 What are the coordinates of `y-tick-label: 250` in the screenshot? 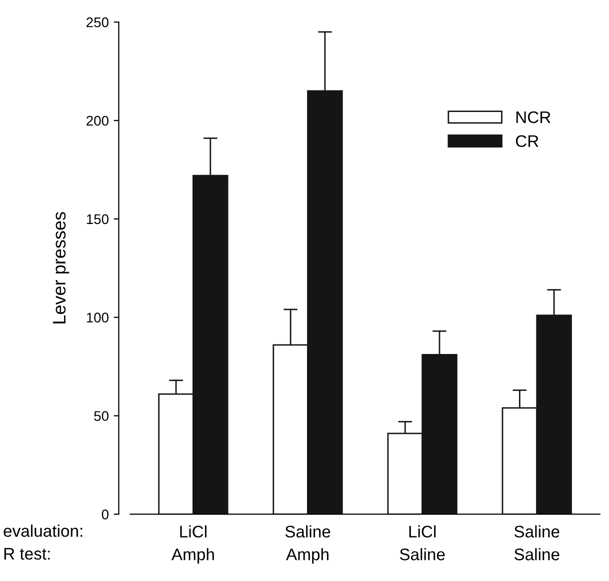 It's located at (97, 22).